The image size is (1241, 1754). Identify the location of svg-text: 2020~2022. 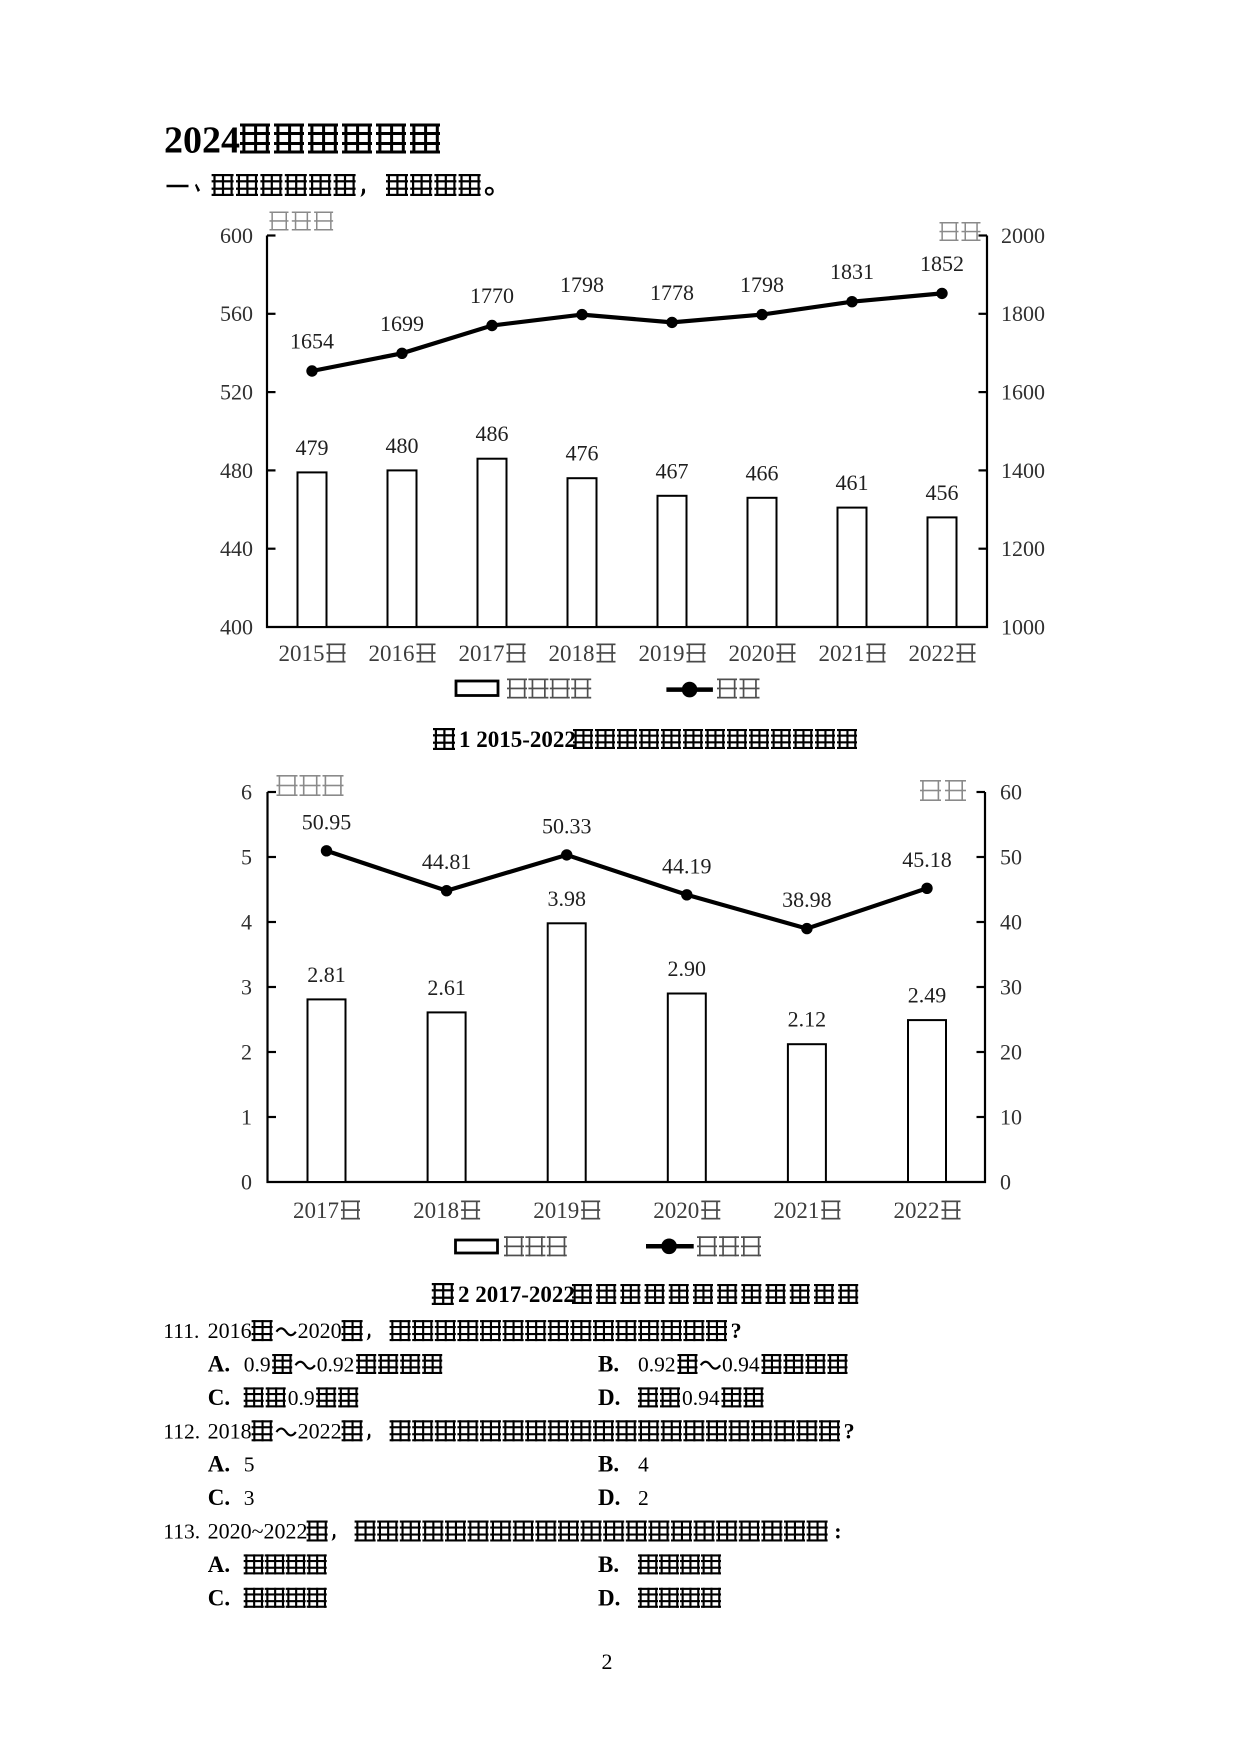
(258, 1531).